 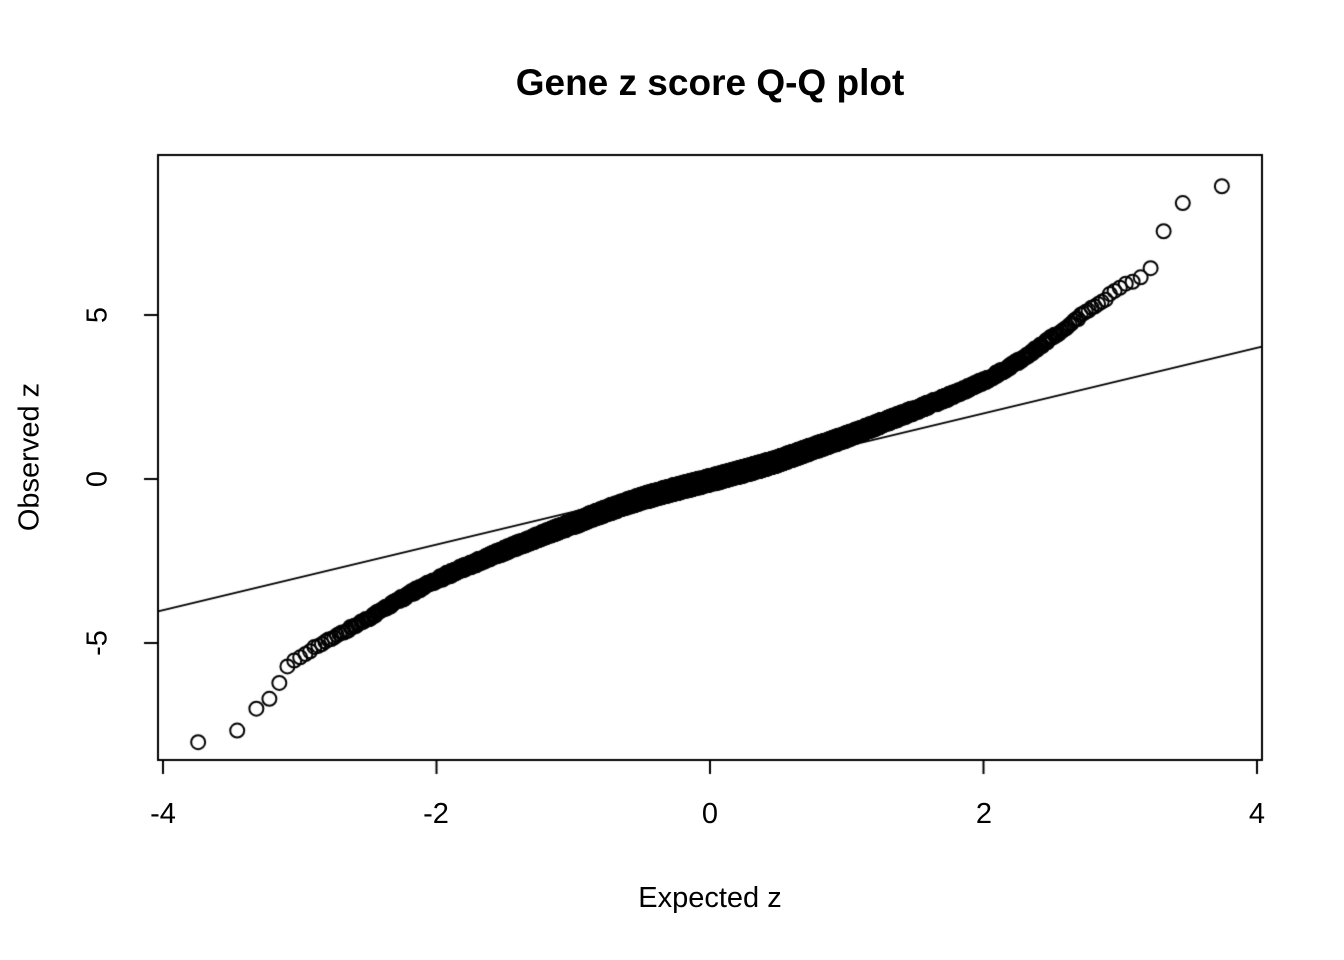 What do you see at coordinates (97, 315) in the screenshot?
I see `y-tick-label-5: 5` at bounding box center [97, 315].